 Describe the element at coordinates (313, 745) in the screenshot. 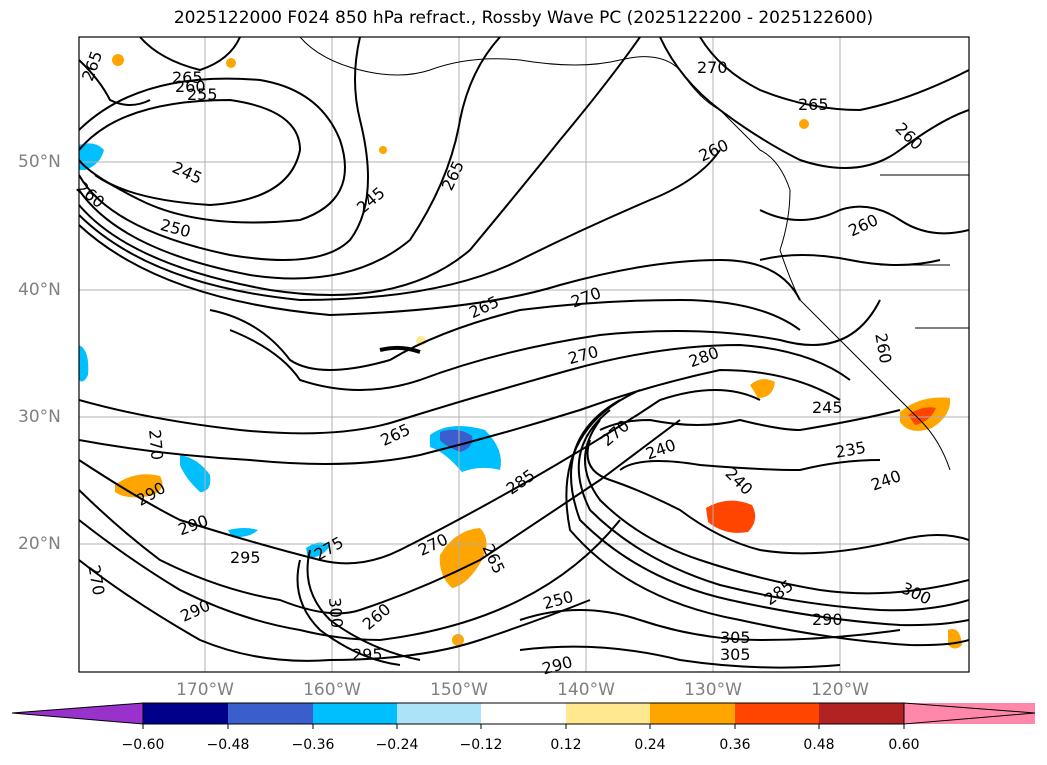

I see `colorbar-tick-label: −0.36` at that location.